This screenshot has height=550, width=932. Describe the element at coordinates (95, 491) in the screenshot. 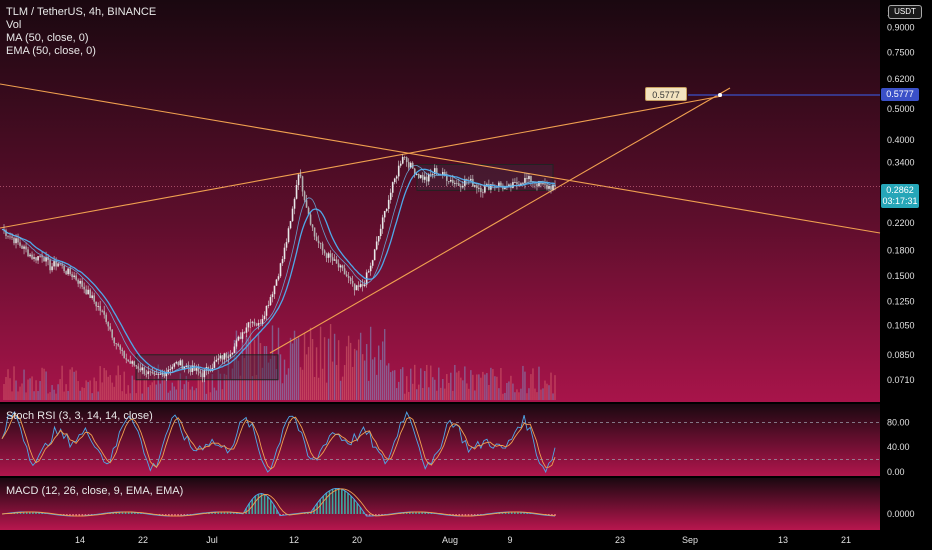

I see `macd-label: MACD (12, 26, close, 9, EMA, EMA)` at that location.